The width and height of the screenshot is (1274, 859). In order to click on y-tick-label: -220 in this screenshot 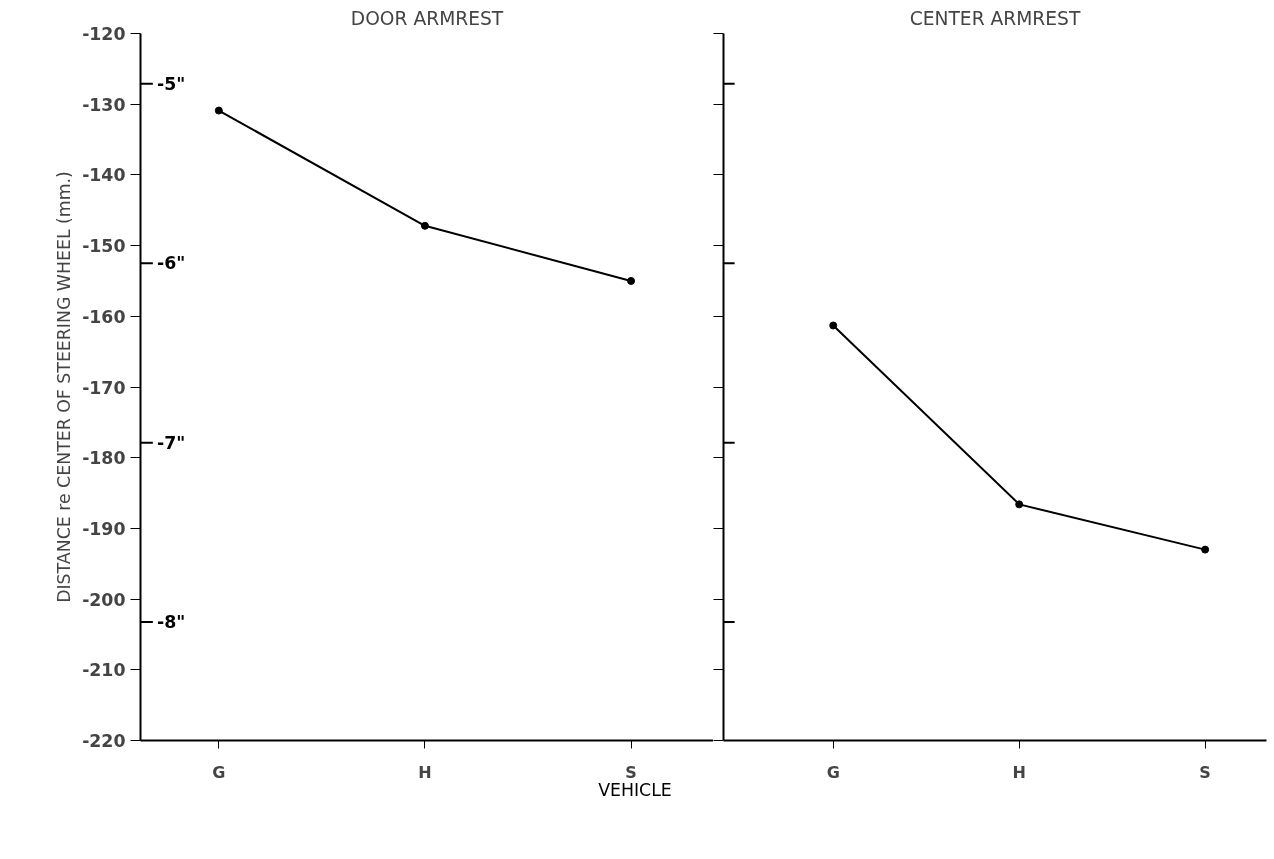, I will do `click(104, 741)`.